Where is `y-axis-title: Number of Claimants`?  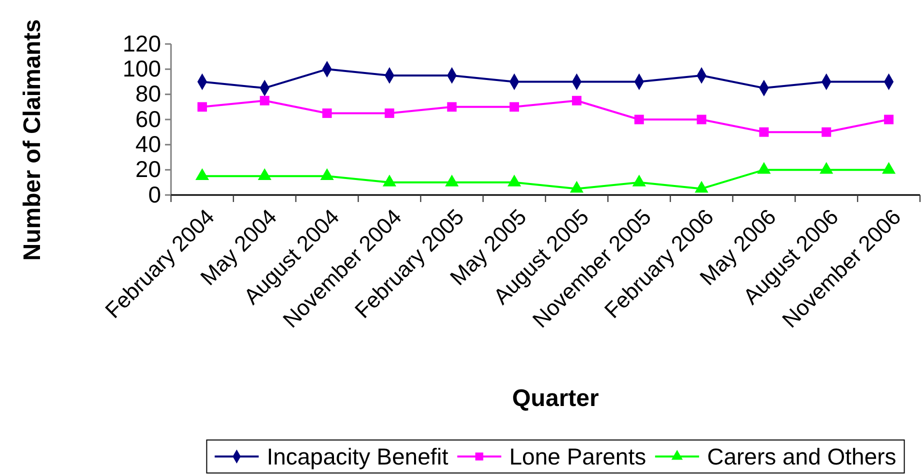
y-axis-title: Number of Claimants is located at coordinates (32, 140).